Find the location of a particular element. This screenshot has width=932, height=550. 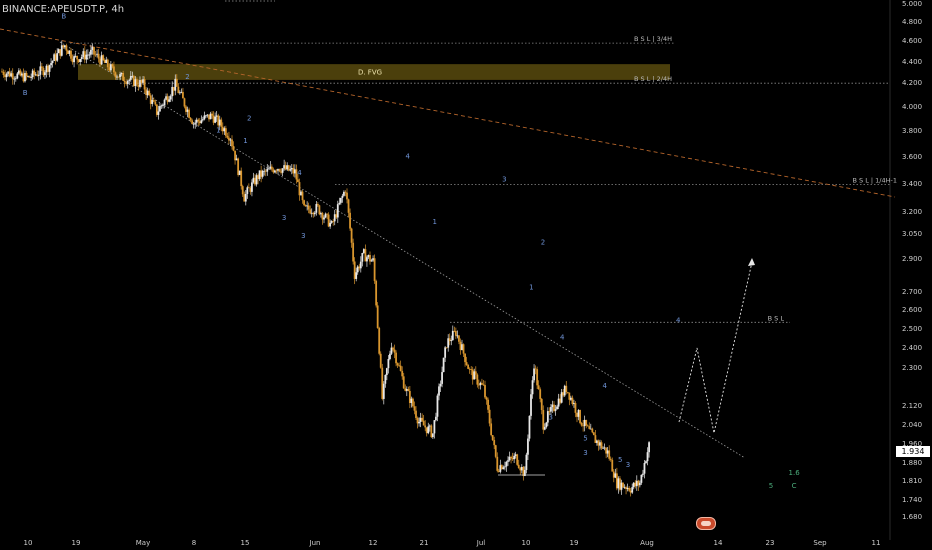

y-tick-label: 1.960 is located at coordinates (912, 444).